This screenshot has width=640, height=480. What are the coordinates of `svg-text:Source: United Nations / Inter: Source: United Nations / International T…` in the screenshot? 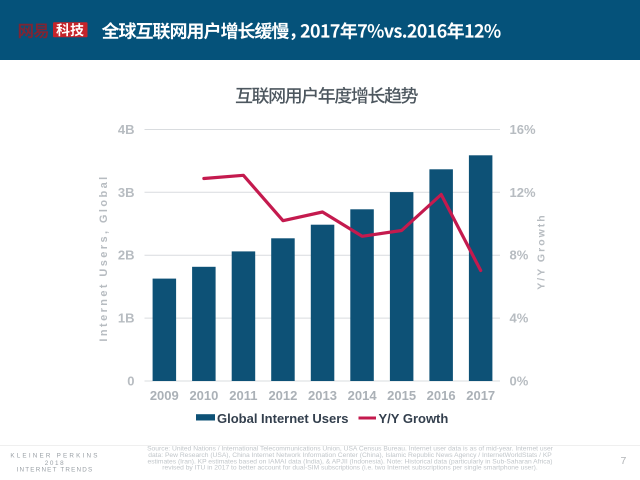 It's located at (350, 449).